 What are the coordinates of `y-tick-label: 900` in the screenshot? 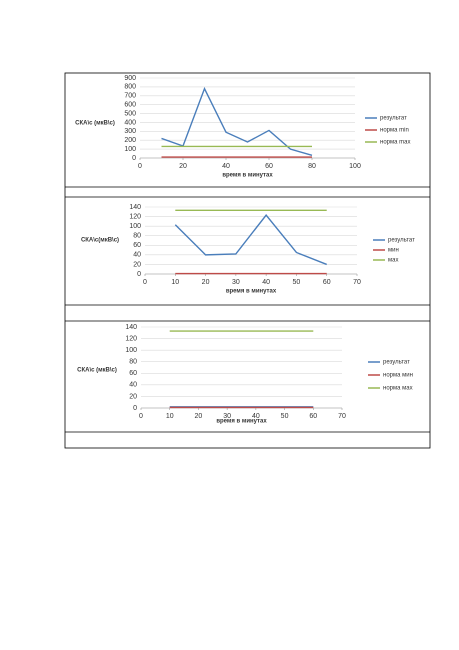 It's located at (130, 78).